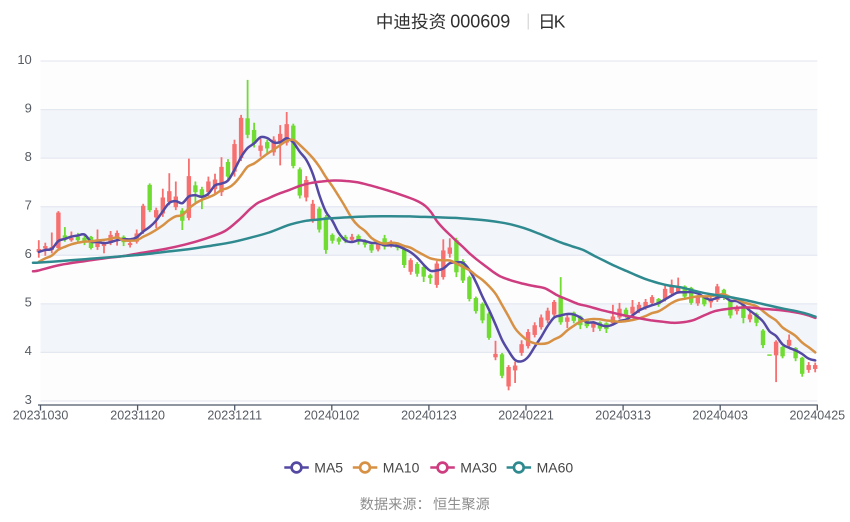 The width and height of the screenshot is (850, 522). I want to click on svg-text: 20231211, so click(234, 416).